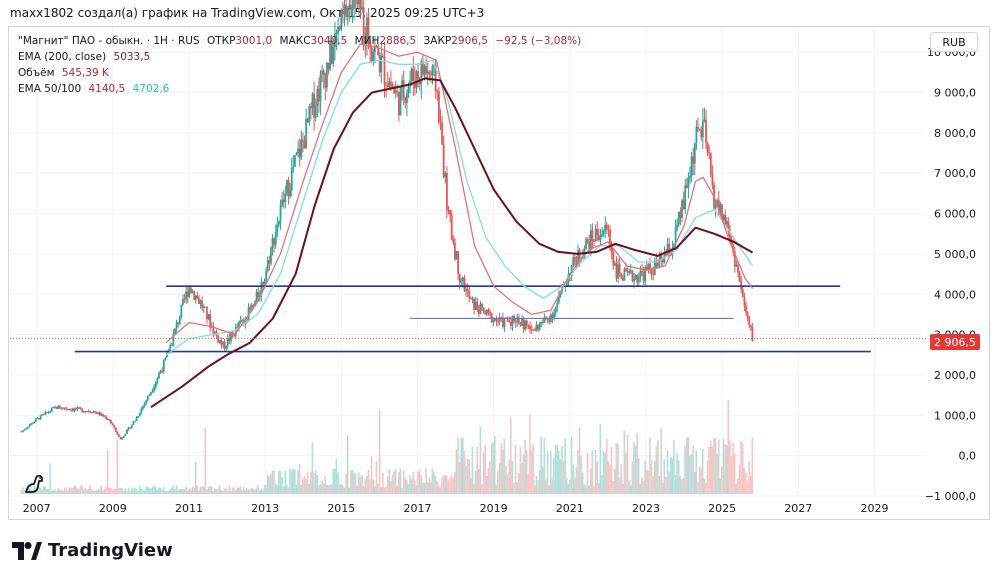 The height and width of the screenshot is (578, 1000). Describe the element at coordinates (151, 89) in the screenshot. I see `ema100-value: 4702,6` at that location.